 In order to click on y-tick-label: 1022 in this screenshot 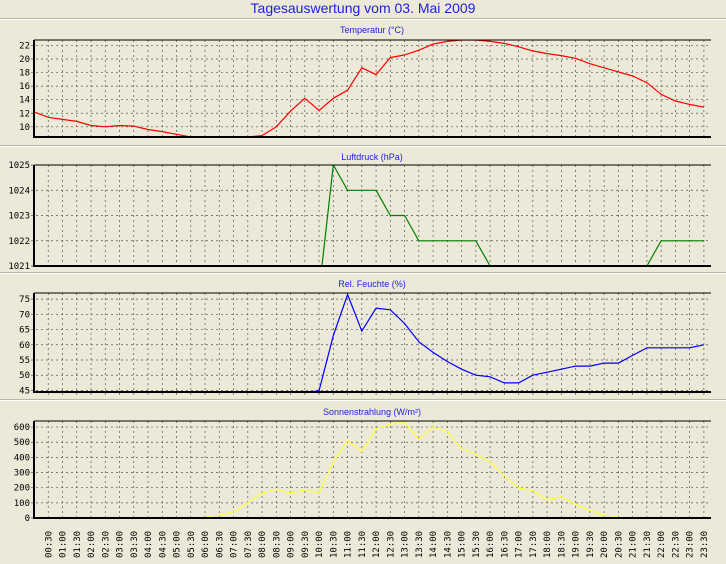, I will do `click(19, 242)`.